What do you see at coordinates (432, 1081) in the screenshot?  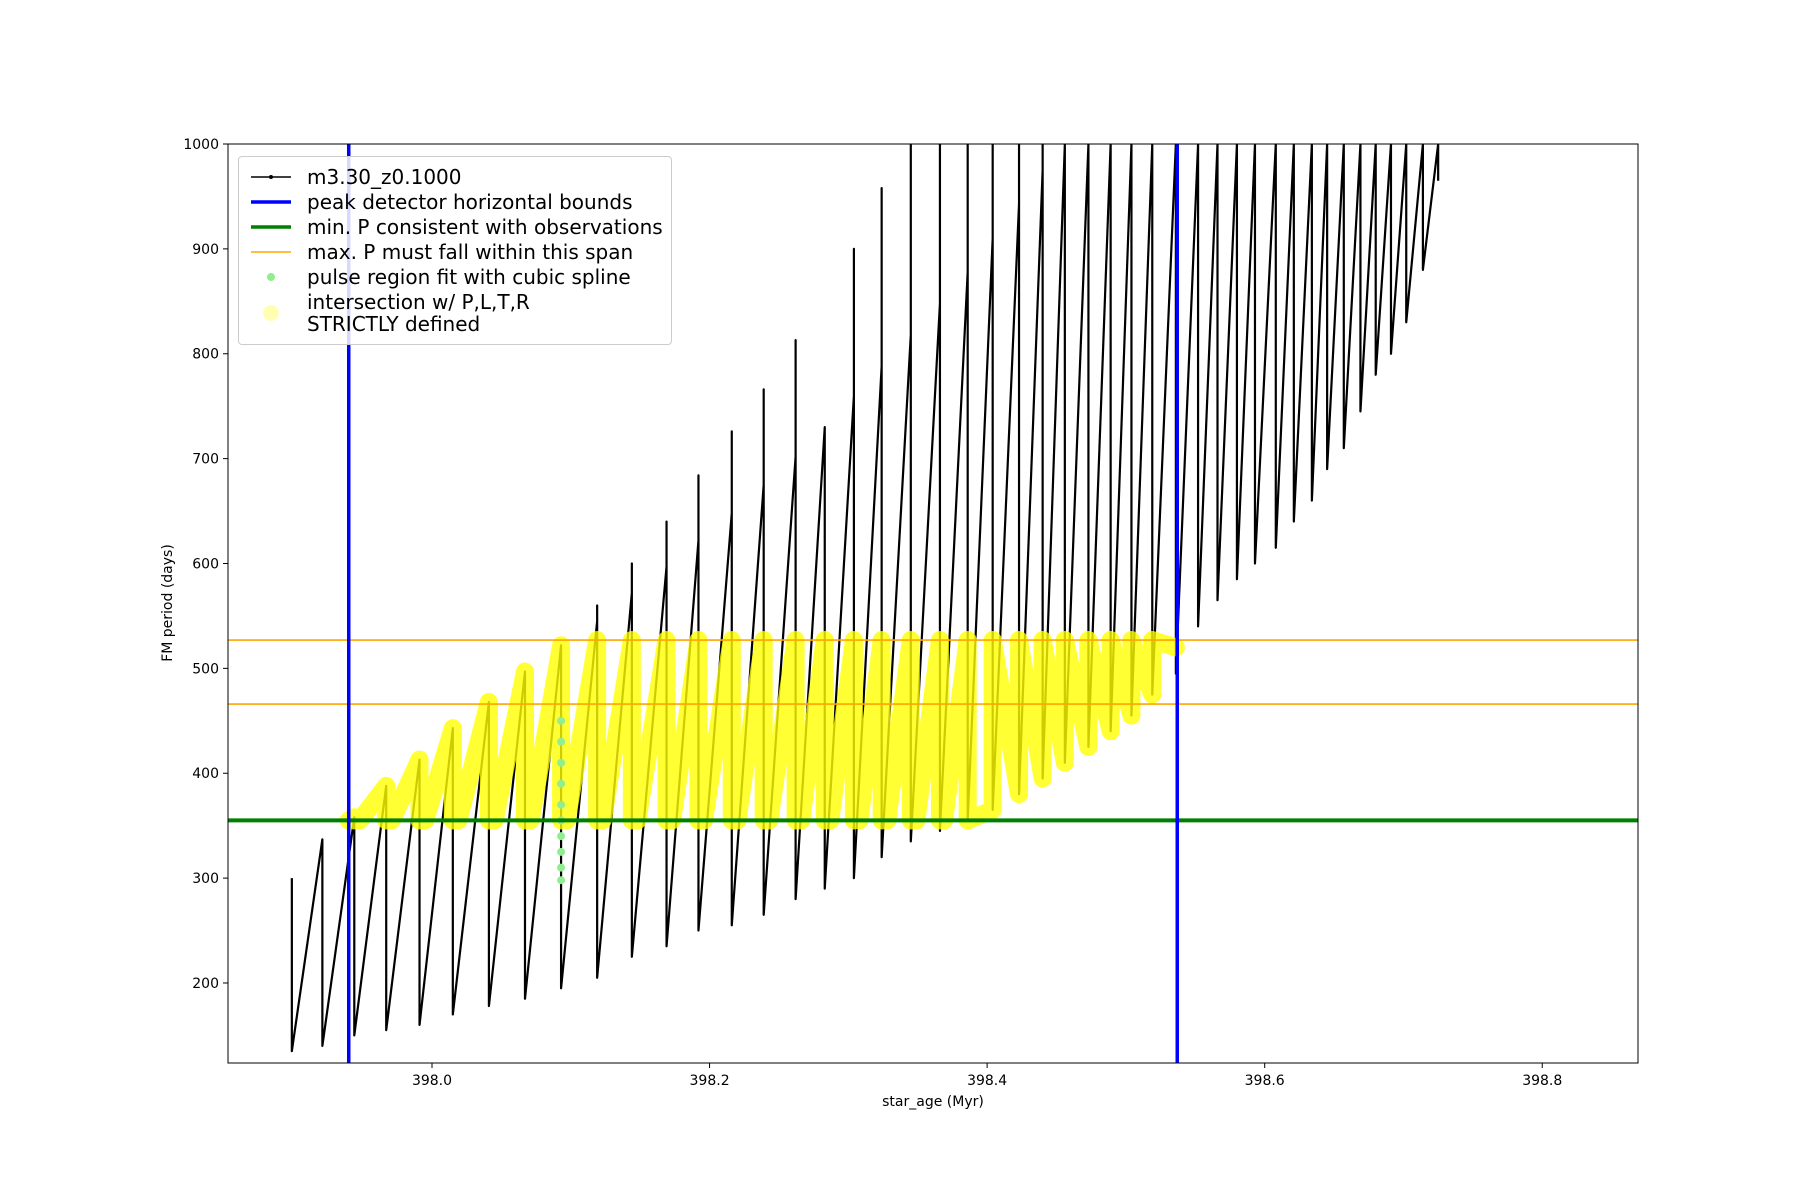 I see `x-tick-label: 398.0` at bounding box center [432, 1081].